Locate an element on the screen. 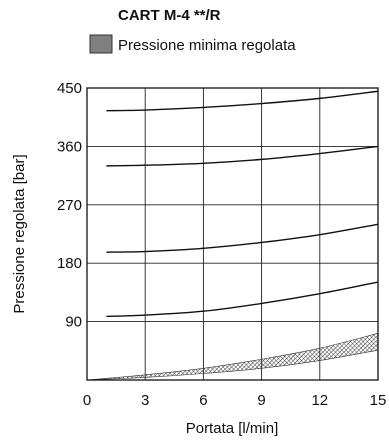 This screenshot has width=389, height=441. legend-swatch is located at coordinates (101, 44).